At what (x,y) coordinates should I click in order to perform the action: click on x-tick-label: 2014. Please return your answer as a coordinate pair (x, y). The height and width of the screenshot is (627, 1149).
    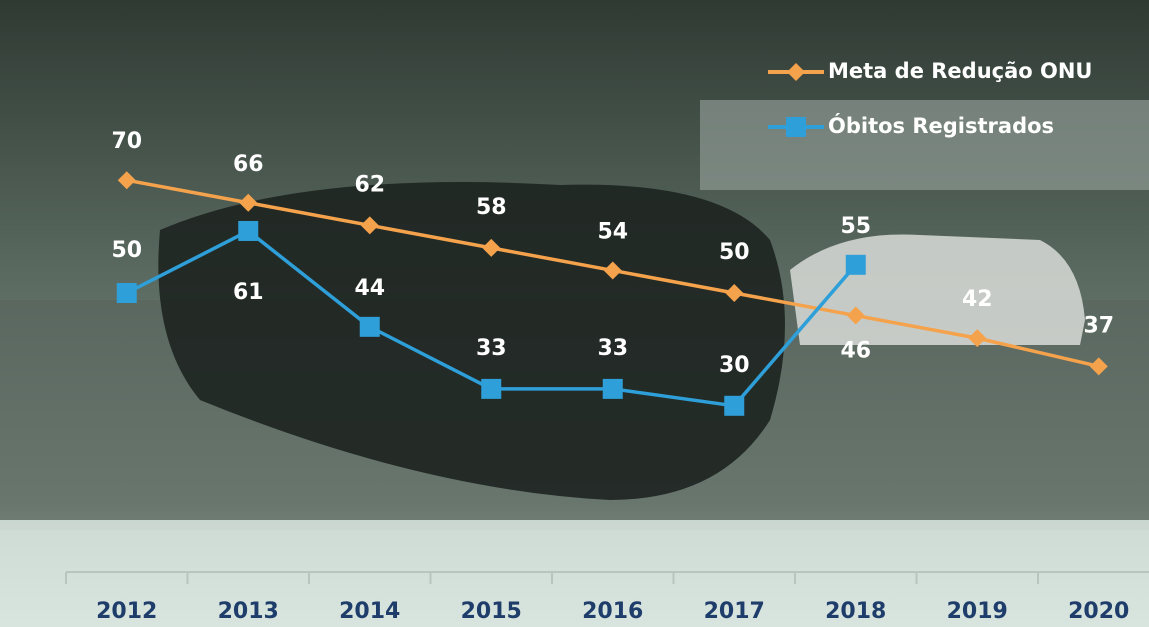
    Looking at the image, I should click on (369, 611).